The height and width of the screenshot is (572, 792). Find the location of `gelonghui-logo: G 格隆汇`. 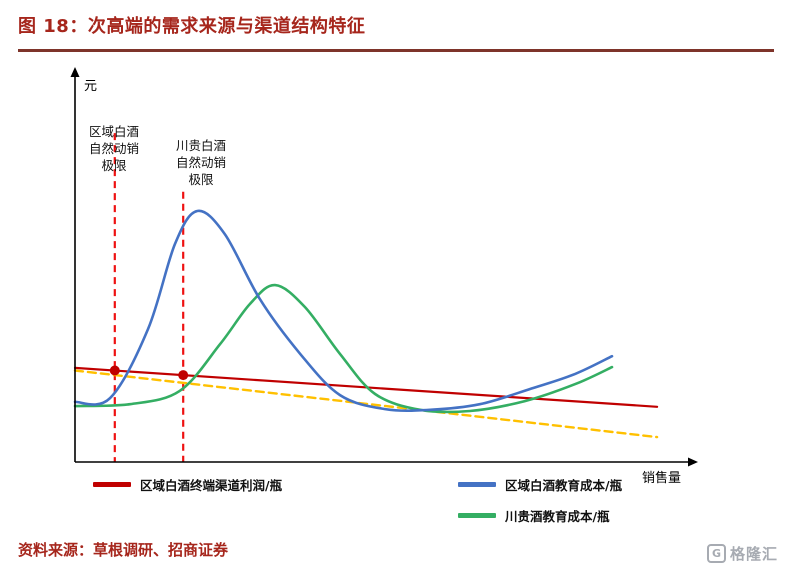

gelonghui-logo: G 格隆汇 is located at coordinates (742, 553).